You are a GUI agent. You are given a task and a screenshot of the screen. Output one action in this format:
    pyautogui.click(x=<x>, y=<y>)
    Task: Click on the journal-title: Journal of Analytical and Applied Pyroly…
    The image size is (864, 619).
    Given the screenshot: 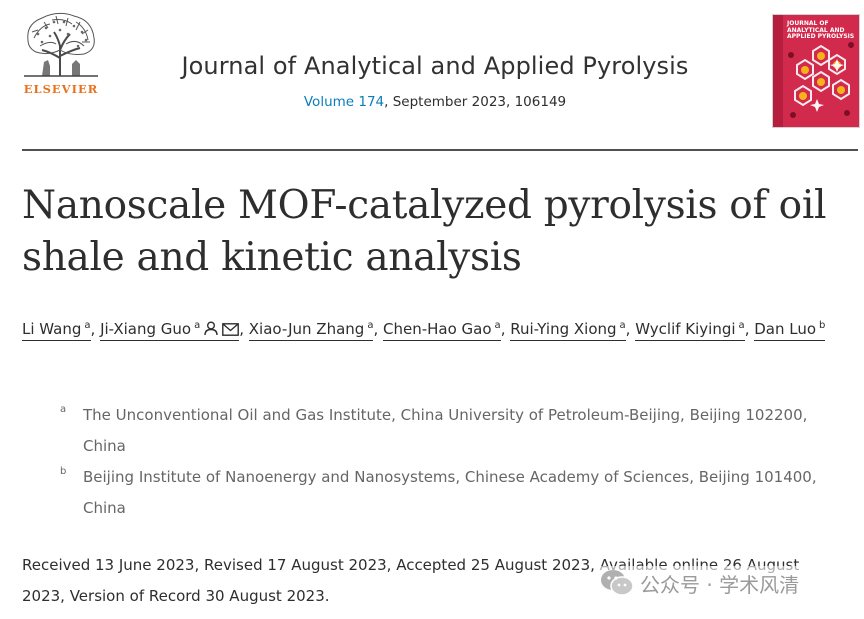 What is the action you would take?
    pyautogui.click(x=435, y=66)
    